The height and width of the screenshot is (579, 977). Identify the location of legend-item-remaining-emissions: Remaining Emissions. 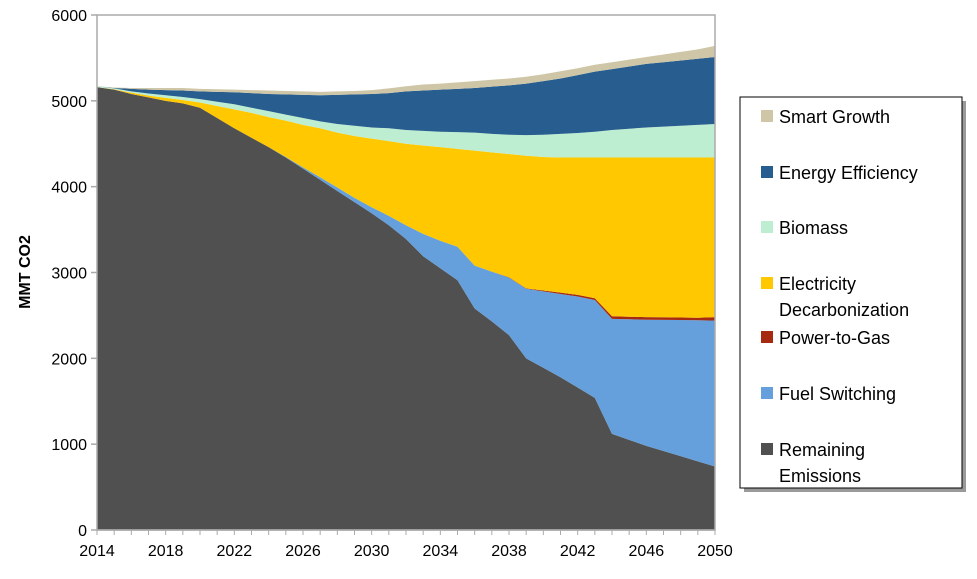
(813, 463).